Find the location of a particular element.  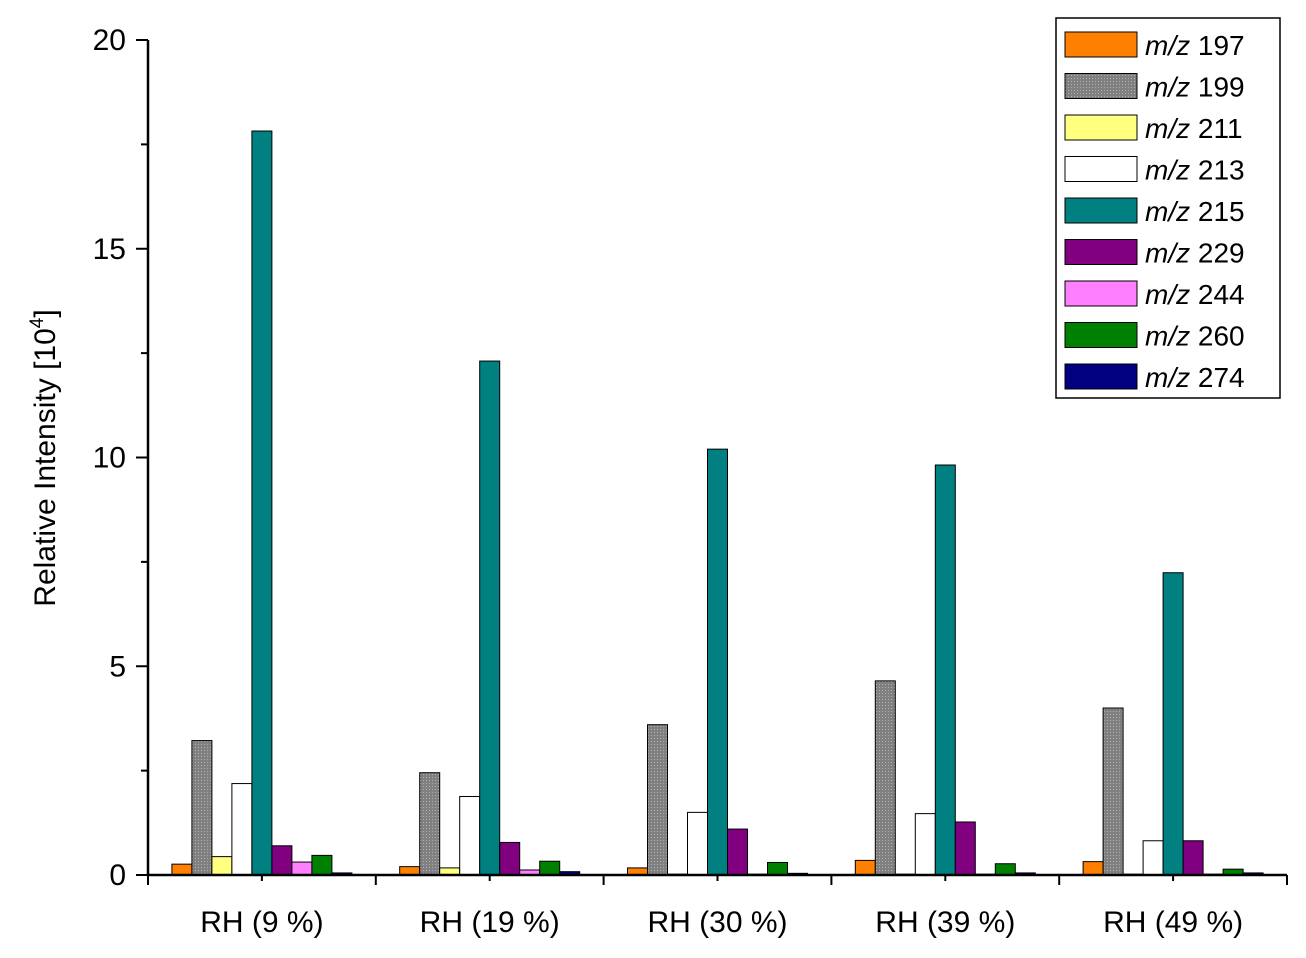

x-tick-label: RH (19 %) is located at coordinates (490, 922).